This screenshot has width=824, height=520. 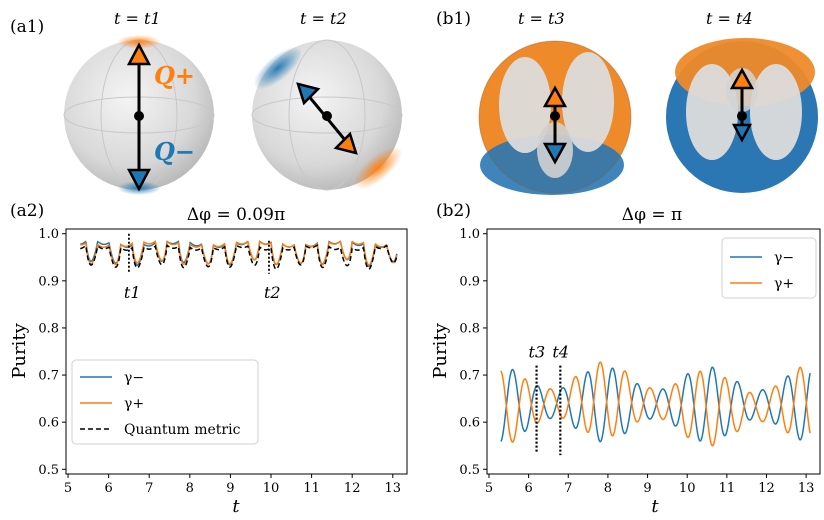 I want to click on legend-a2-item-0: γ−, so click(x=134, y=378).